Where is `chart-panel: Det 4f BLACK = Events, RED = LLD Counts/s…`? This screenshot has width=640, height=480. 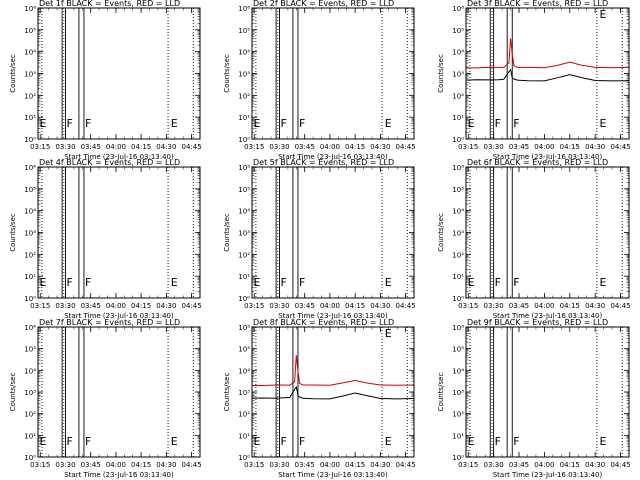
chart-panel: Det 4f BLACK = Events, RED = LLD Counts/s… is located at coordinates (105, 239).